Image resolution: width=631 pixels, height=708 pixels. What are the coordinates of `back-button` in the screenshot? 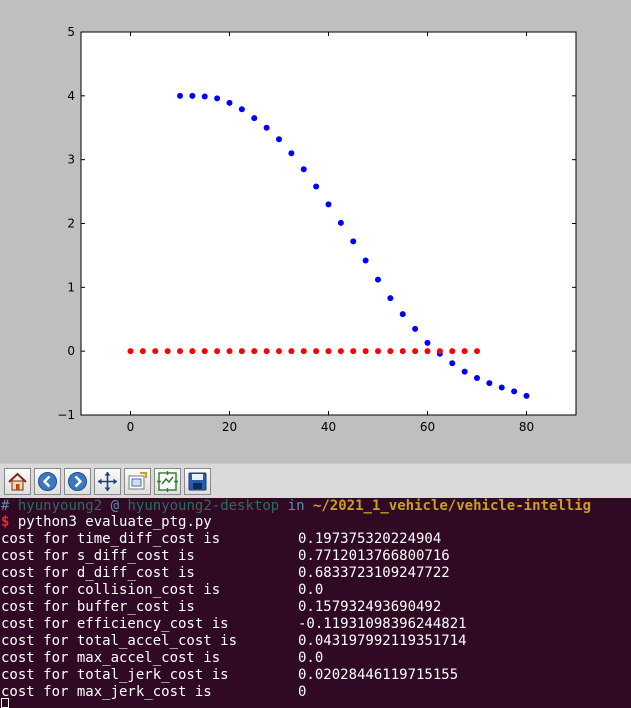 It's located at (47, 481).